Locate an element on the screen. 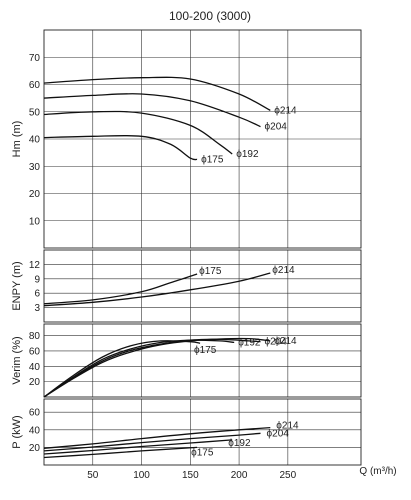 The height and width of the screenshot is (500, 411). y-axis-label: ENPY (m) is located at coordinates (17, 285).